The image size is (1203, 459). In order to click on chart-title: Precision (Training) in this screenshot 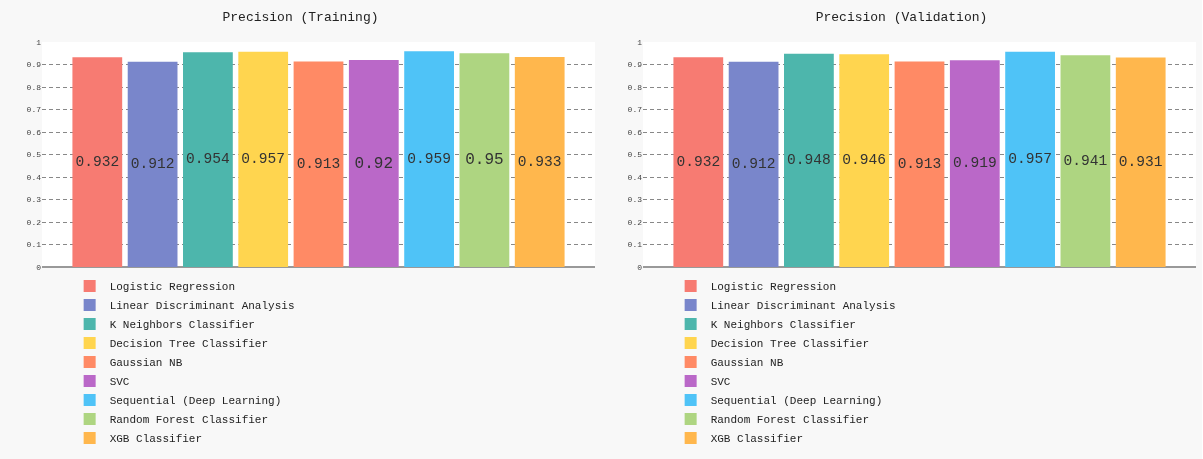, I will do `click(300, 17)`.